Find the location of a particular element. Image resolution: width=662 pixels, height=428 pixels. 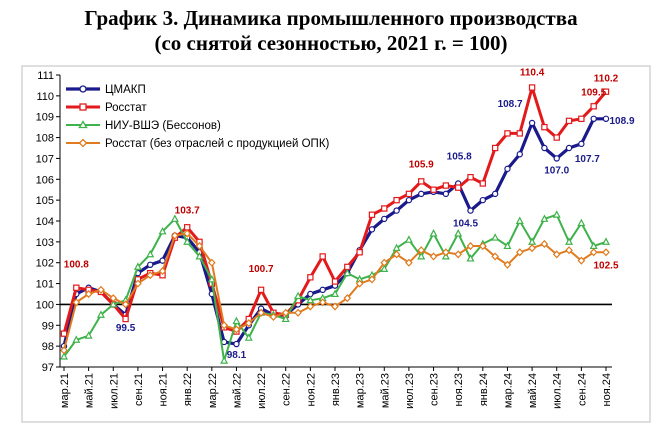

x-tick-label-май-24: май.24 is located at coordinates (533, 390).